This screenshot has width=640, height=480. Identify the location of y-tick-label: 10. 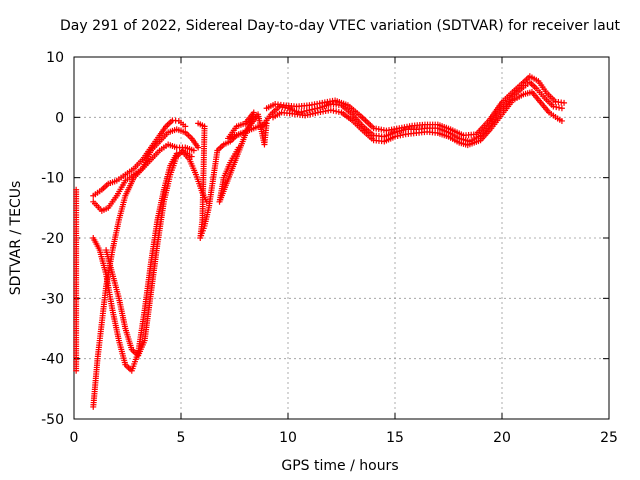
(55, 58).